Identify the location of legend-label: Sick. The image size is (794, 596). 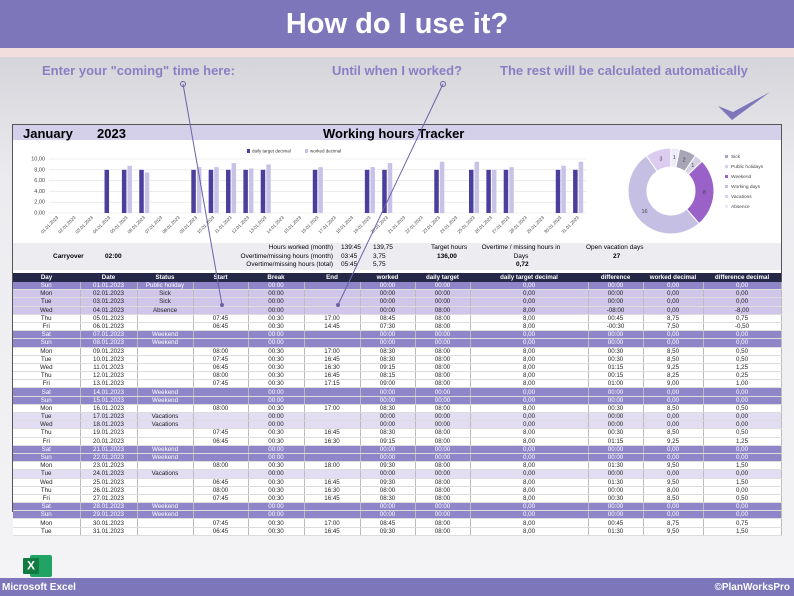
(736, 157).